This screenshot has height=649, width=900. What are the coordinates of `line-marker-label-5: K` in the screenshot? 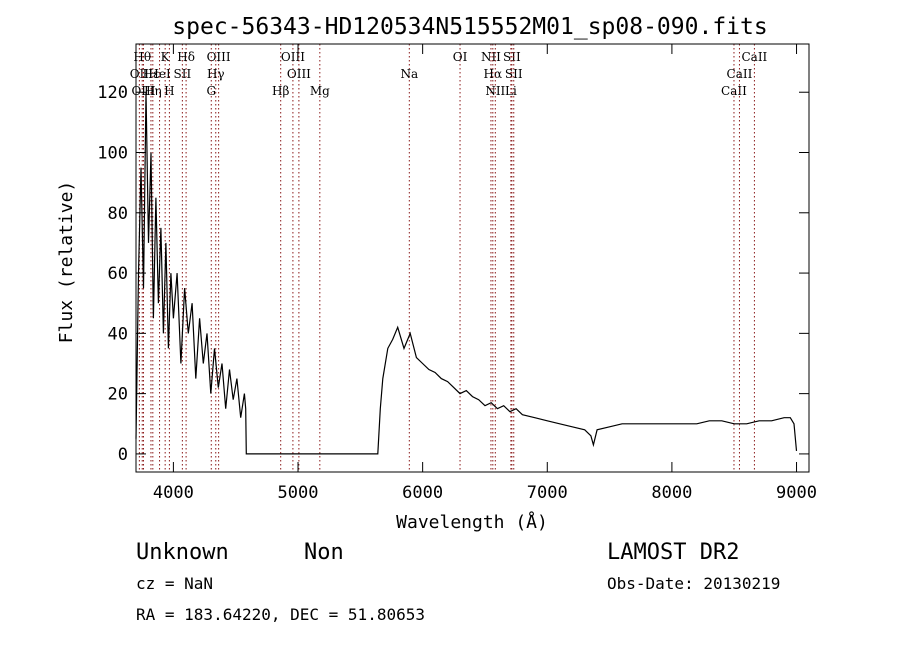 It's located at (166, 57).